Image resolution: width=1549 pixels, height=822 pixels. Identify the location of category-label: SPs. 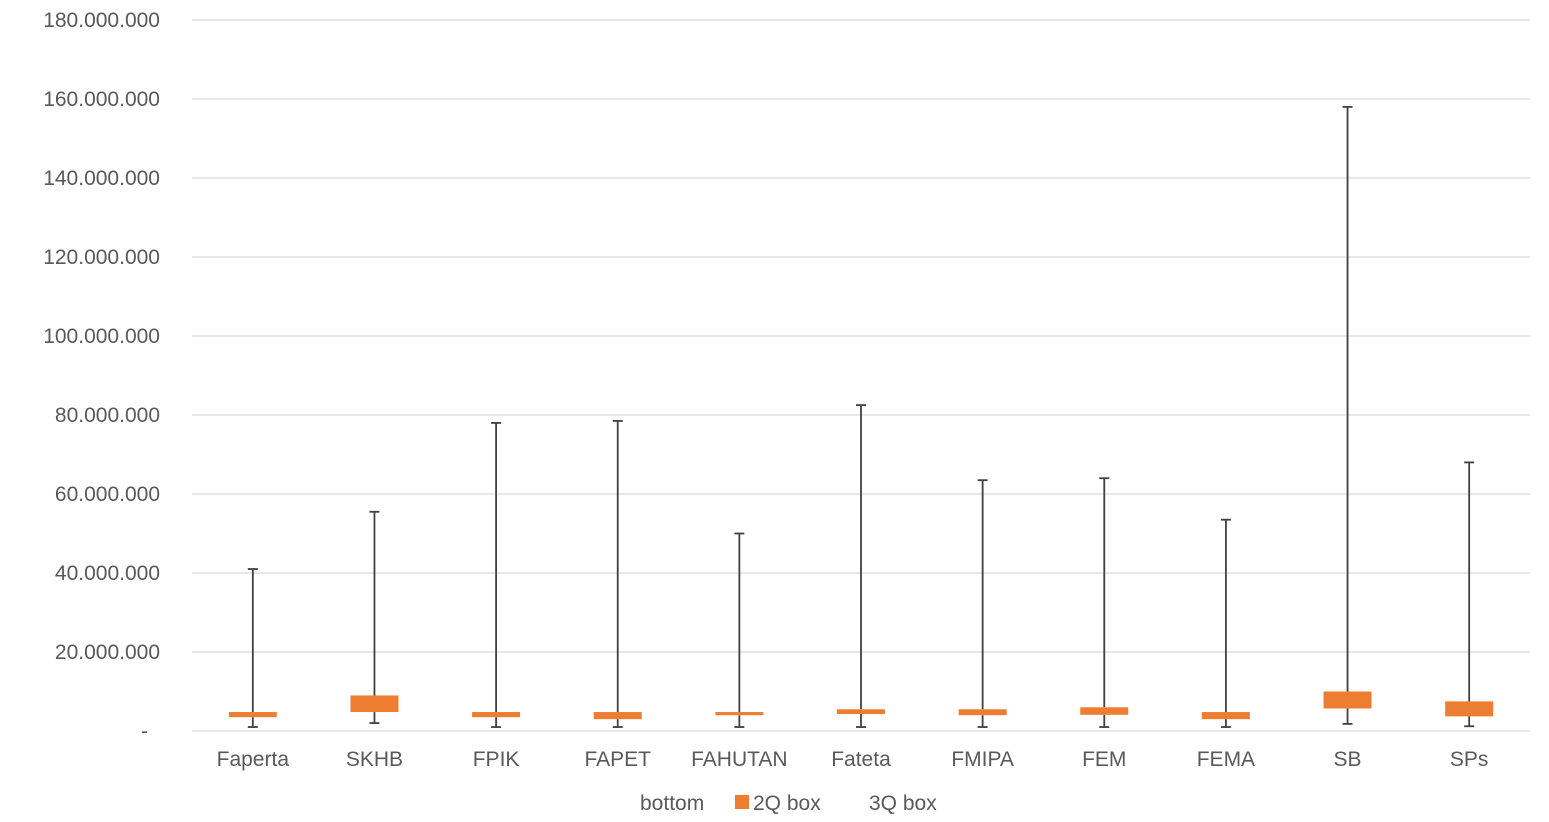
(1469, 759).